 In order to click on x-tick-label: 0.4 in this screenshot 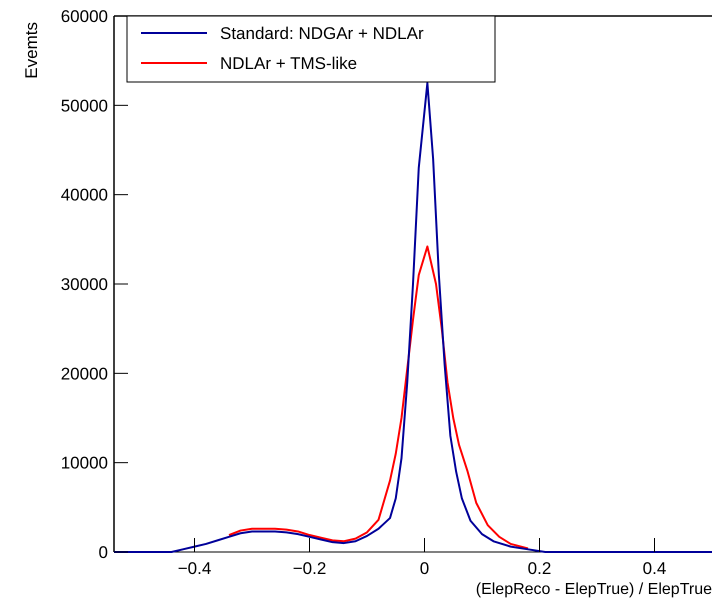, I will do `click(654, 568)`.